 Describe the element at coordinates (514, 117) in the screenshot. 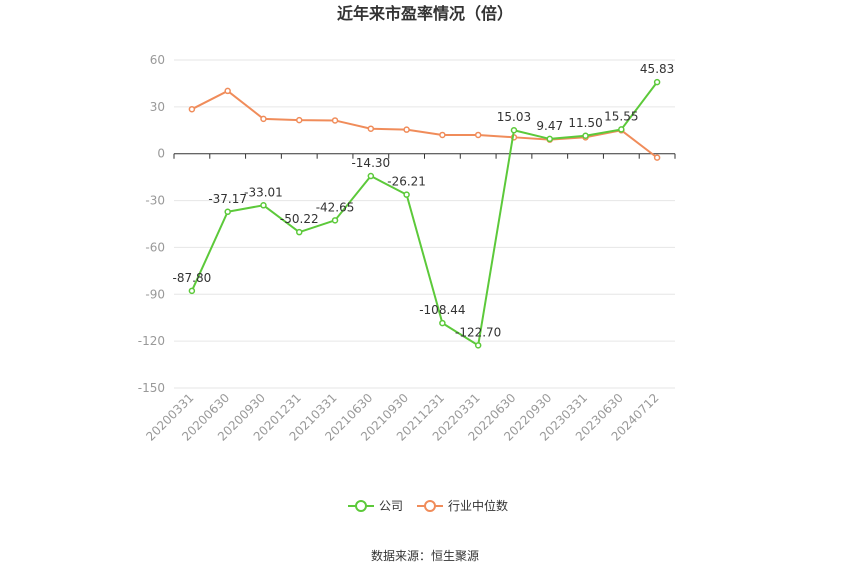

I see `data-label: 15.03` at that location.